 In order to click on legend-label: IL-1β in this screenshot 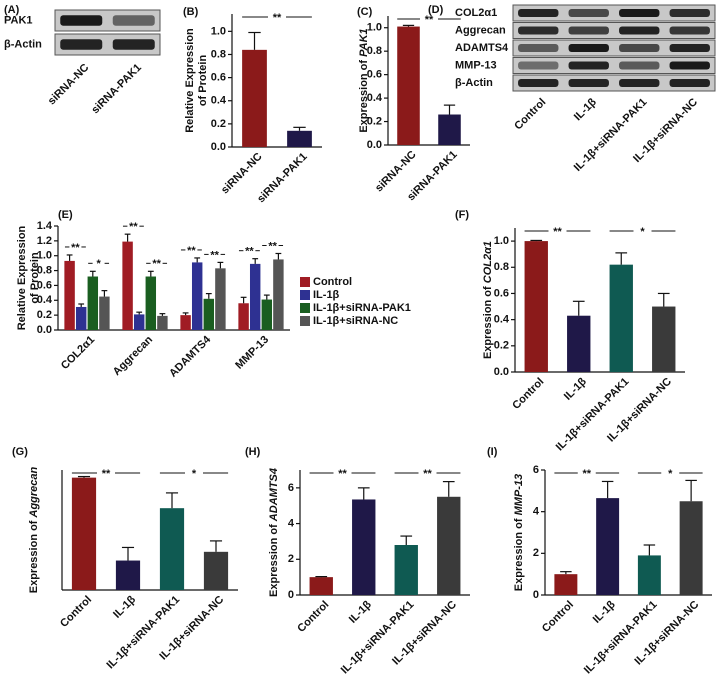, I will do `click(326, 295)`.